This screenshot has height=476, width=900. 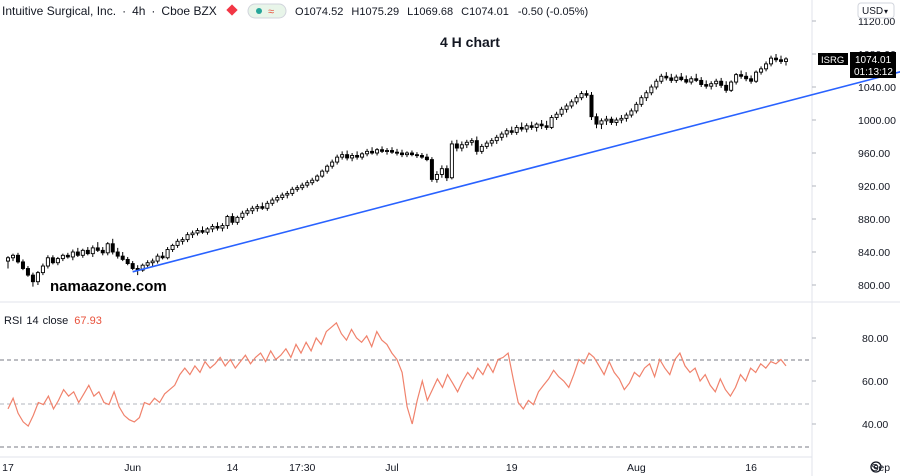 What do you see at coordinates (512, 468) in the screenshot?
I see `time-tick-label: 19` at bounding box center [512, 468].